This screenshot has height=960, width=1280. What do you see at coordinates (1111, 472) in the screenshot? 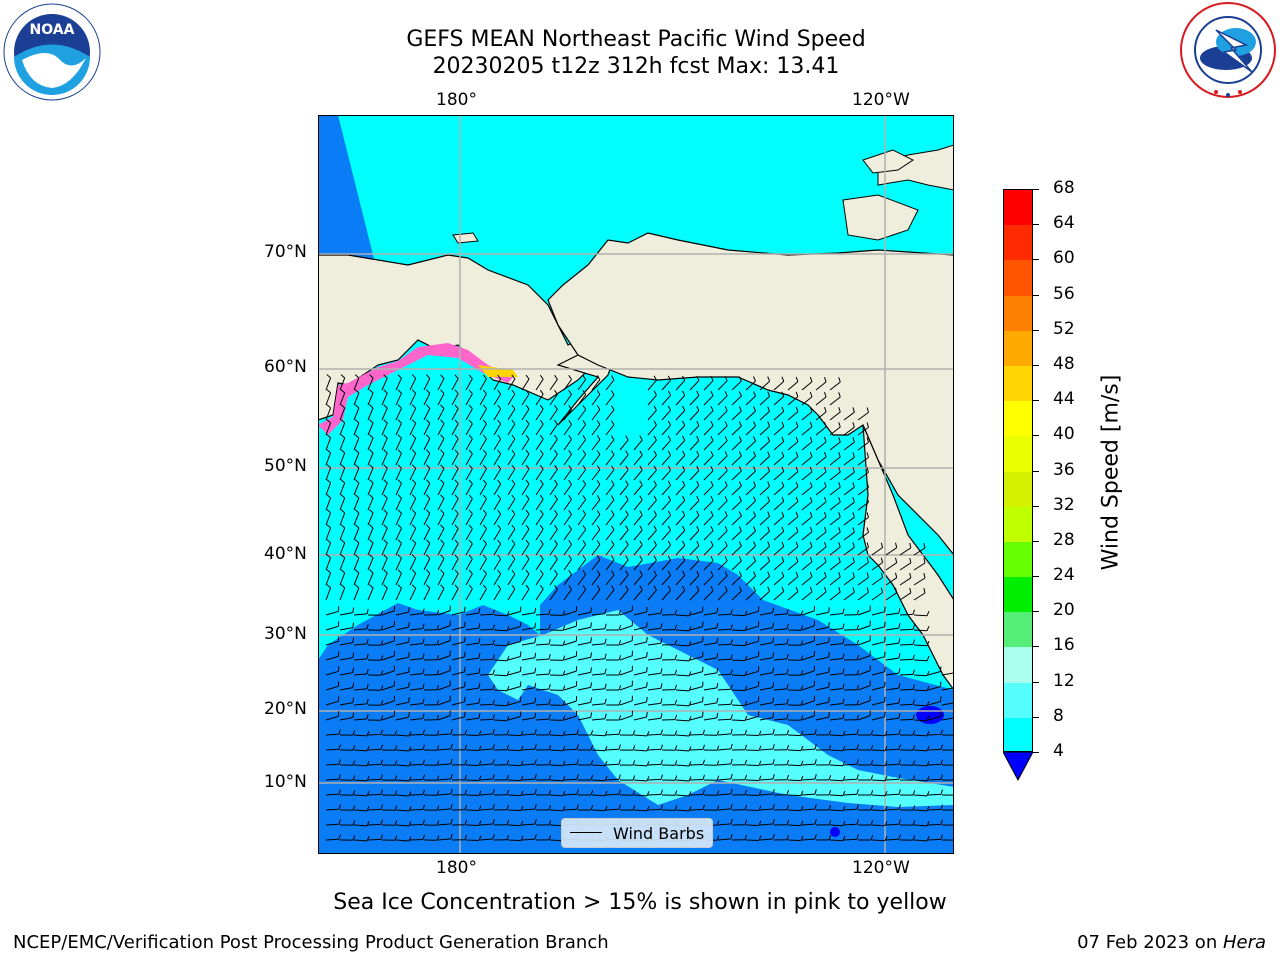
I see `colorbar-label: Wind Speed [m/s]` at bounding box center [1111, 472].